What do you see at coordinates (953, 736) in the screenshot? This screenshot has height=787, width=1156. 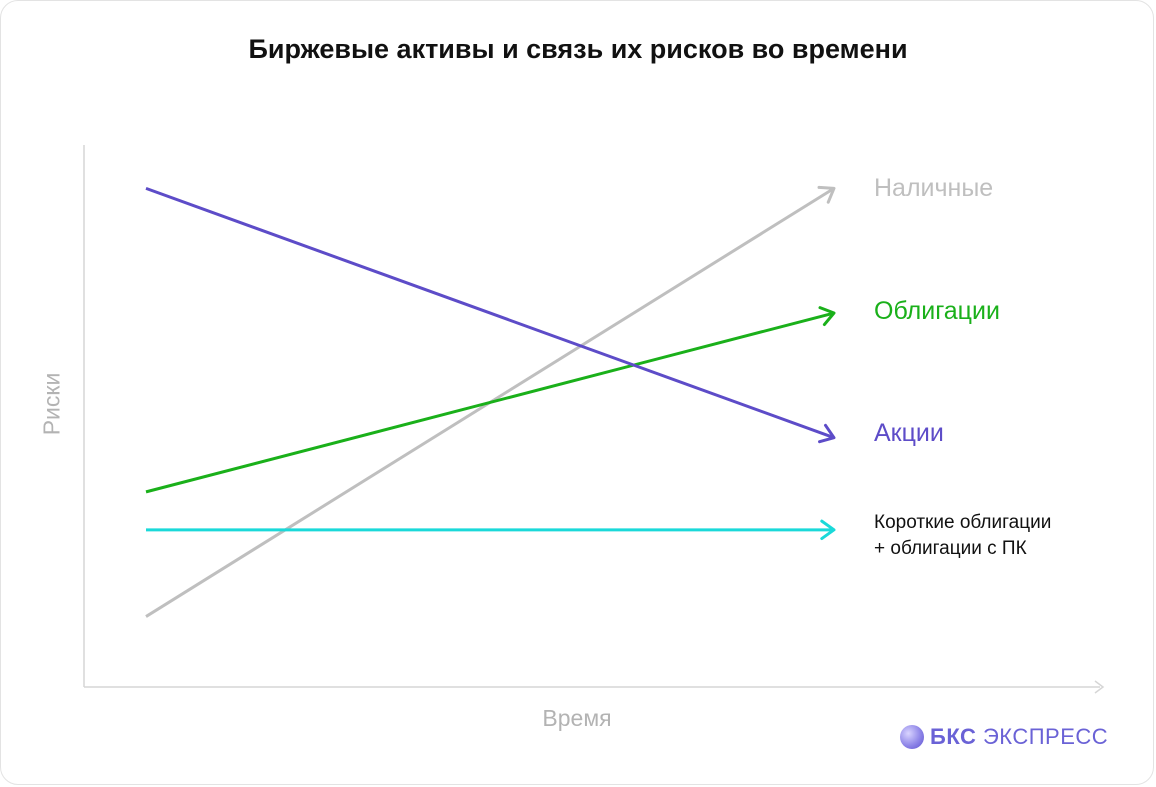 I see `brand-name-bold: БКС` at bounding box center [953, 736].